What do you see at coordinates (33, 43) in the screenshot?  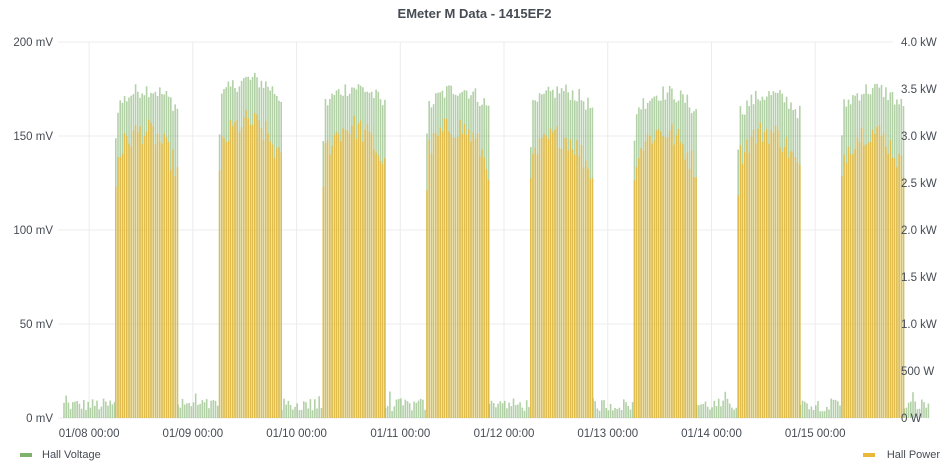 I see `y-left-tick-label: 200 mV` at bounding box center [33, 43].